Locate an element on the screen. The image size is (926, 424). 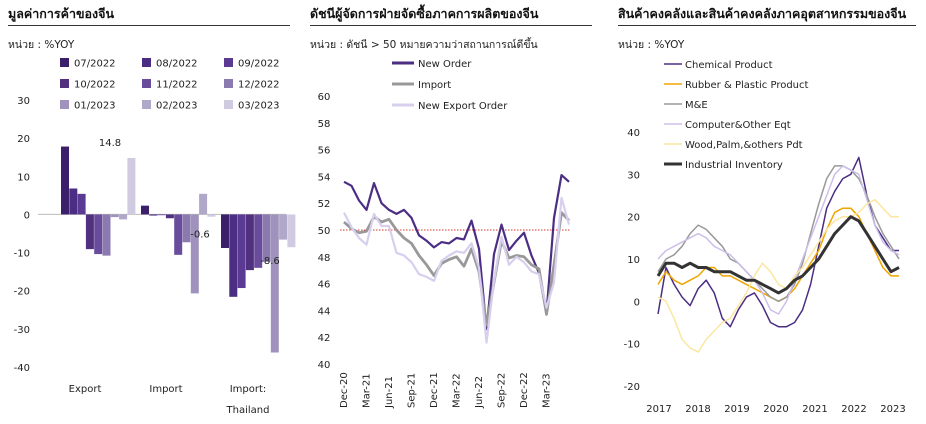
bar-import-12-2022 is located at coordinates (186, 228).